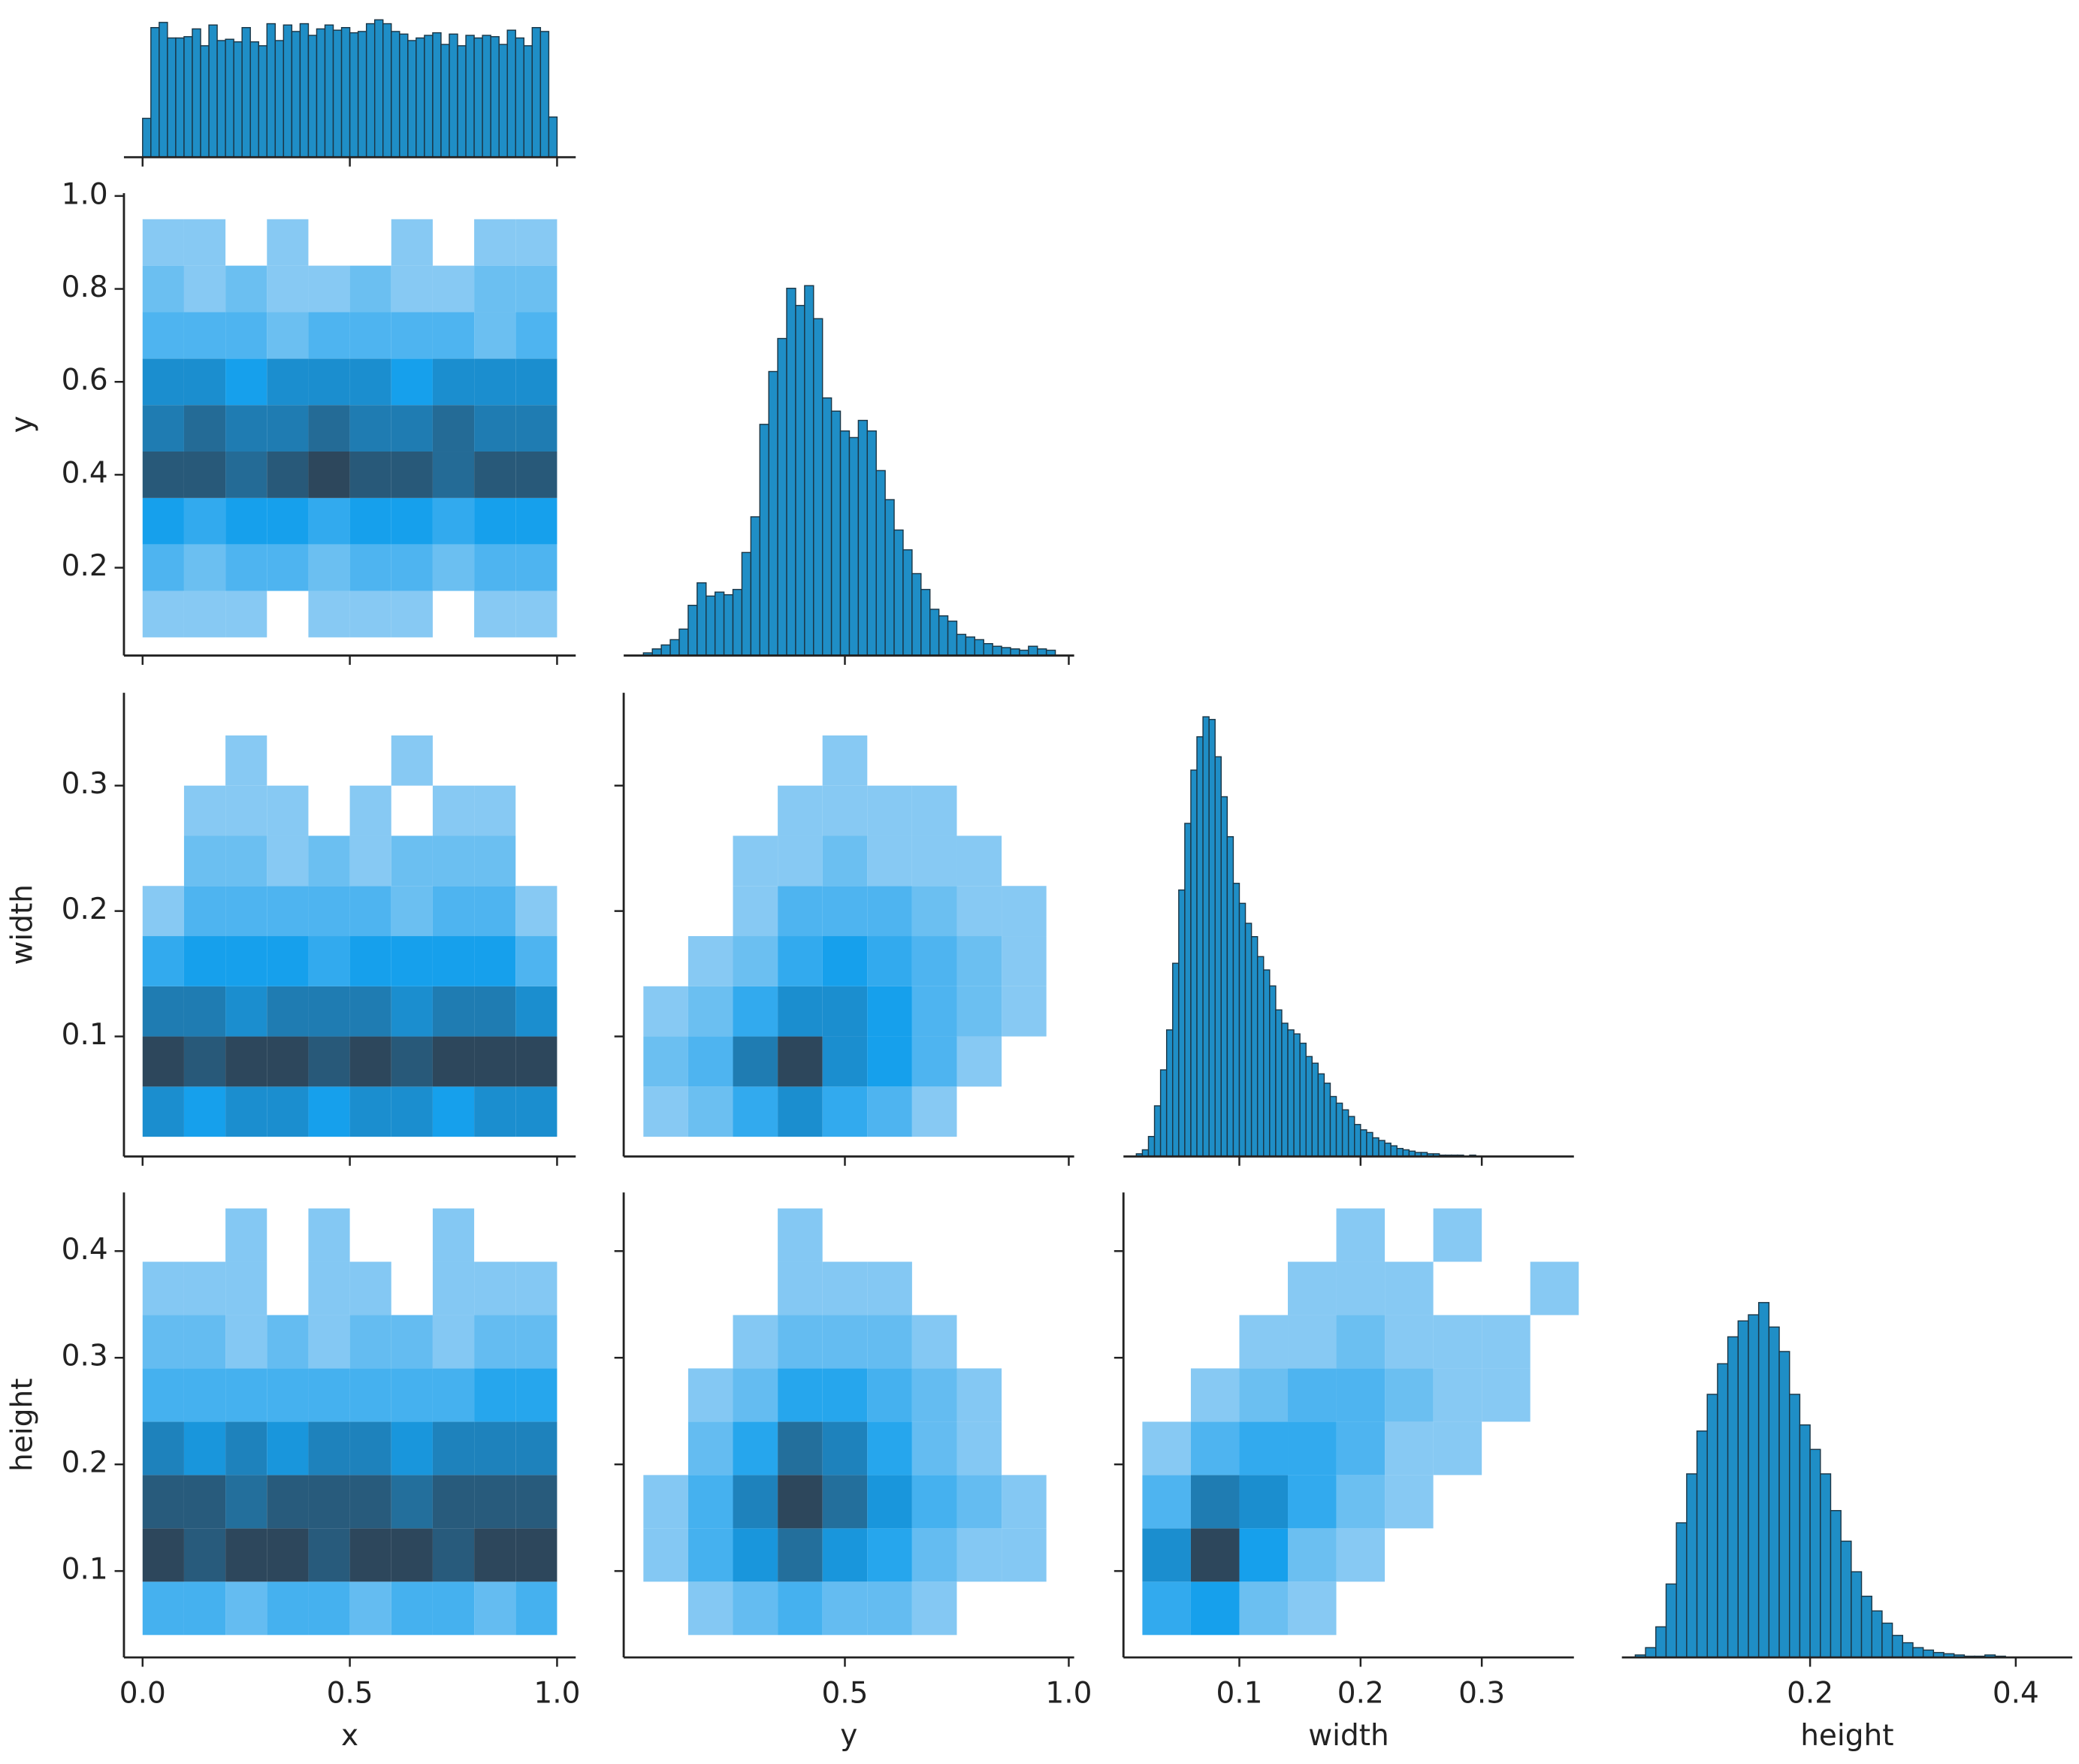 The image size is (2079, 1764). I want to click on y-tick-label: 0.2, so click(85, 1463).